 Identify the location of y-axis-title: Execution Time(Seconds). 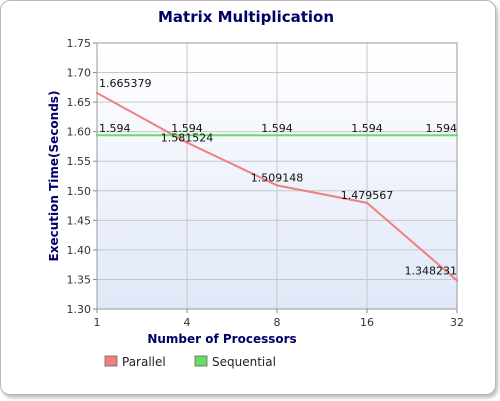
(54, 176).